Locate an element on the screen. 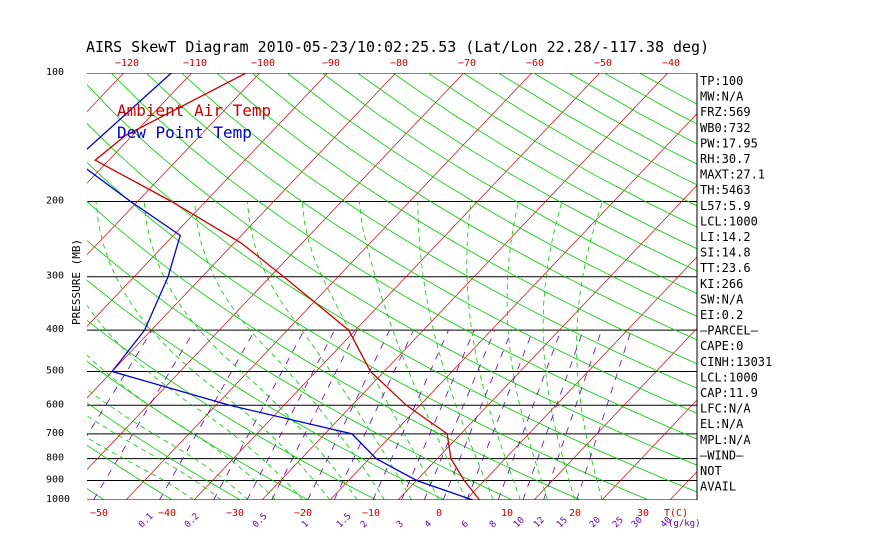 The image size is (870, 560). mixing-ratio-tick-label: 1.5 is located at coordinates (344, 521).